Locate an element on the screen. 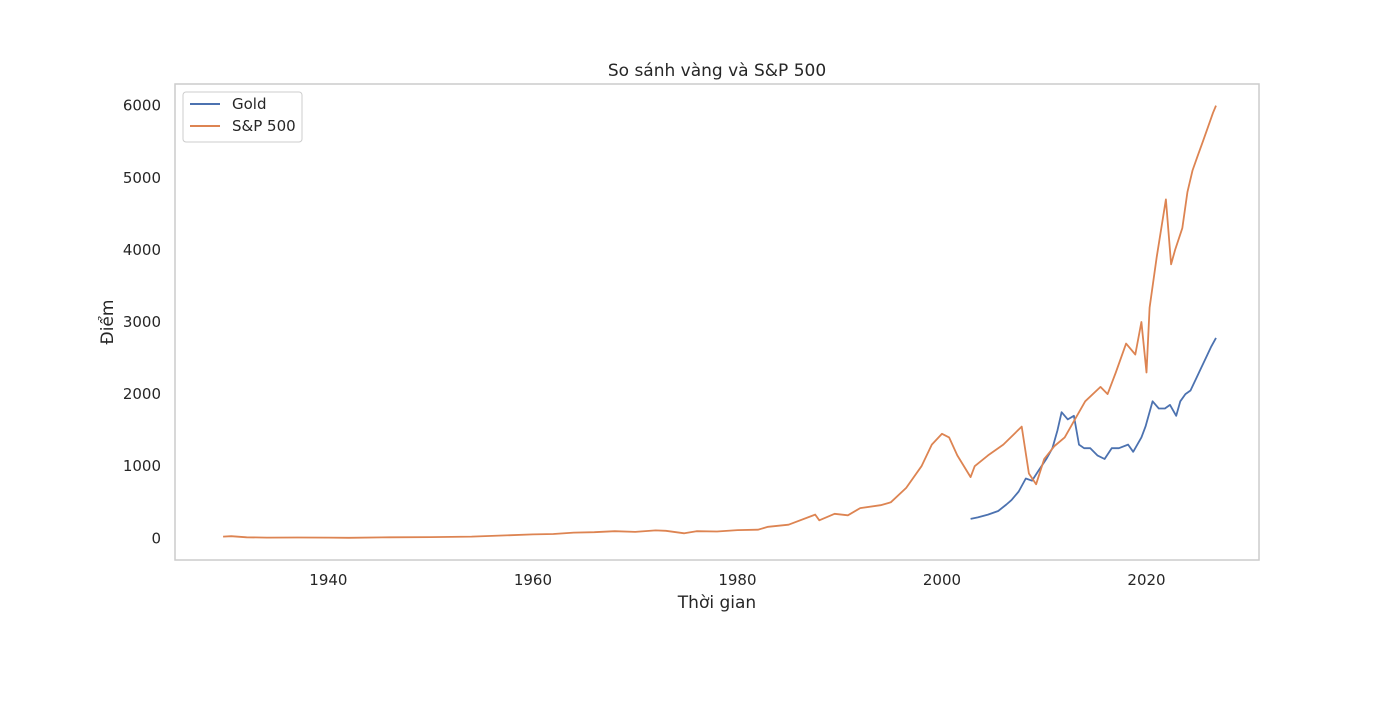  x-tick-label: 1960 is located at coordinates (533, 580).